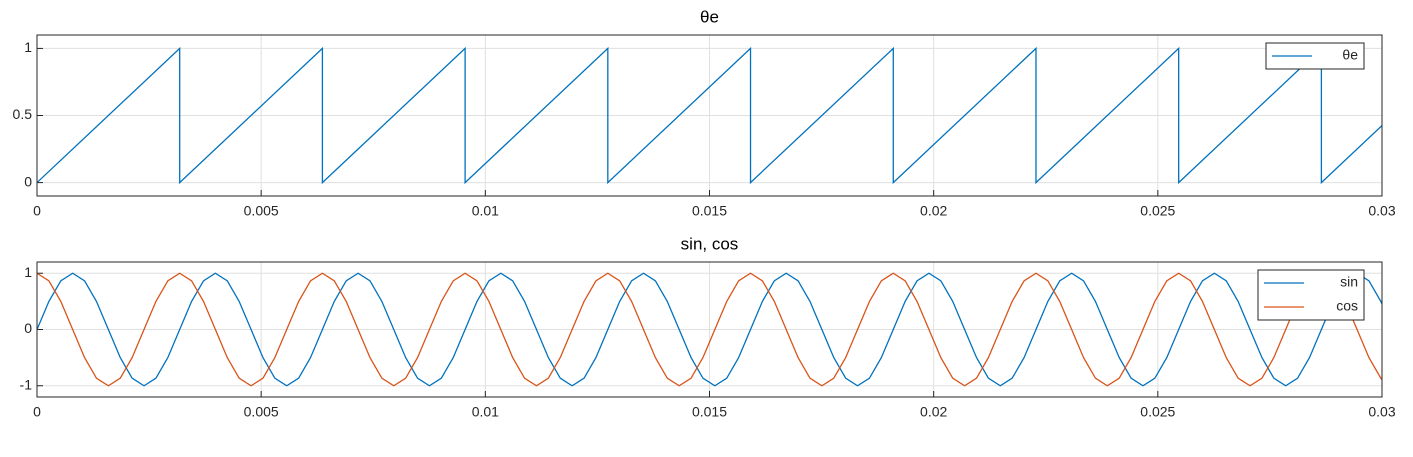  Describe the element at coordinates (26, 384) in the screenshot. I see `y-tick-label: -1` at that location.